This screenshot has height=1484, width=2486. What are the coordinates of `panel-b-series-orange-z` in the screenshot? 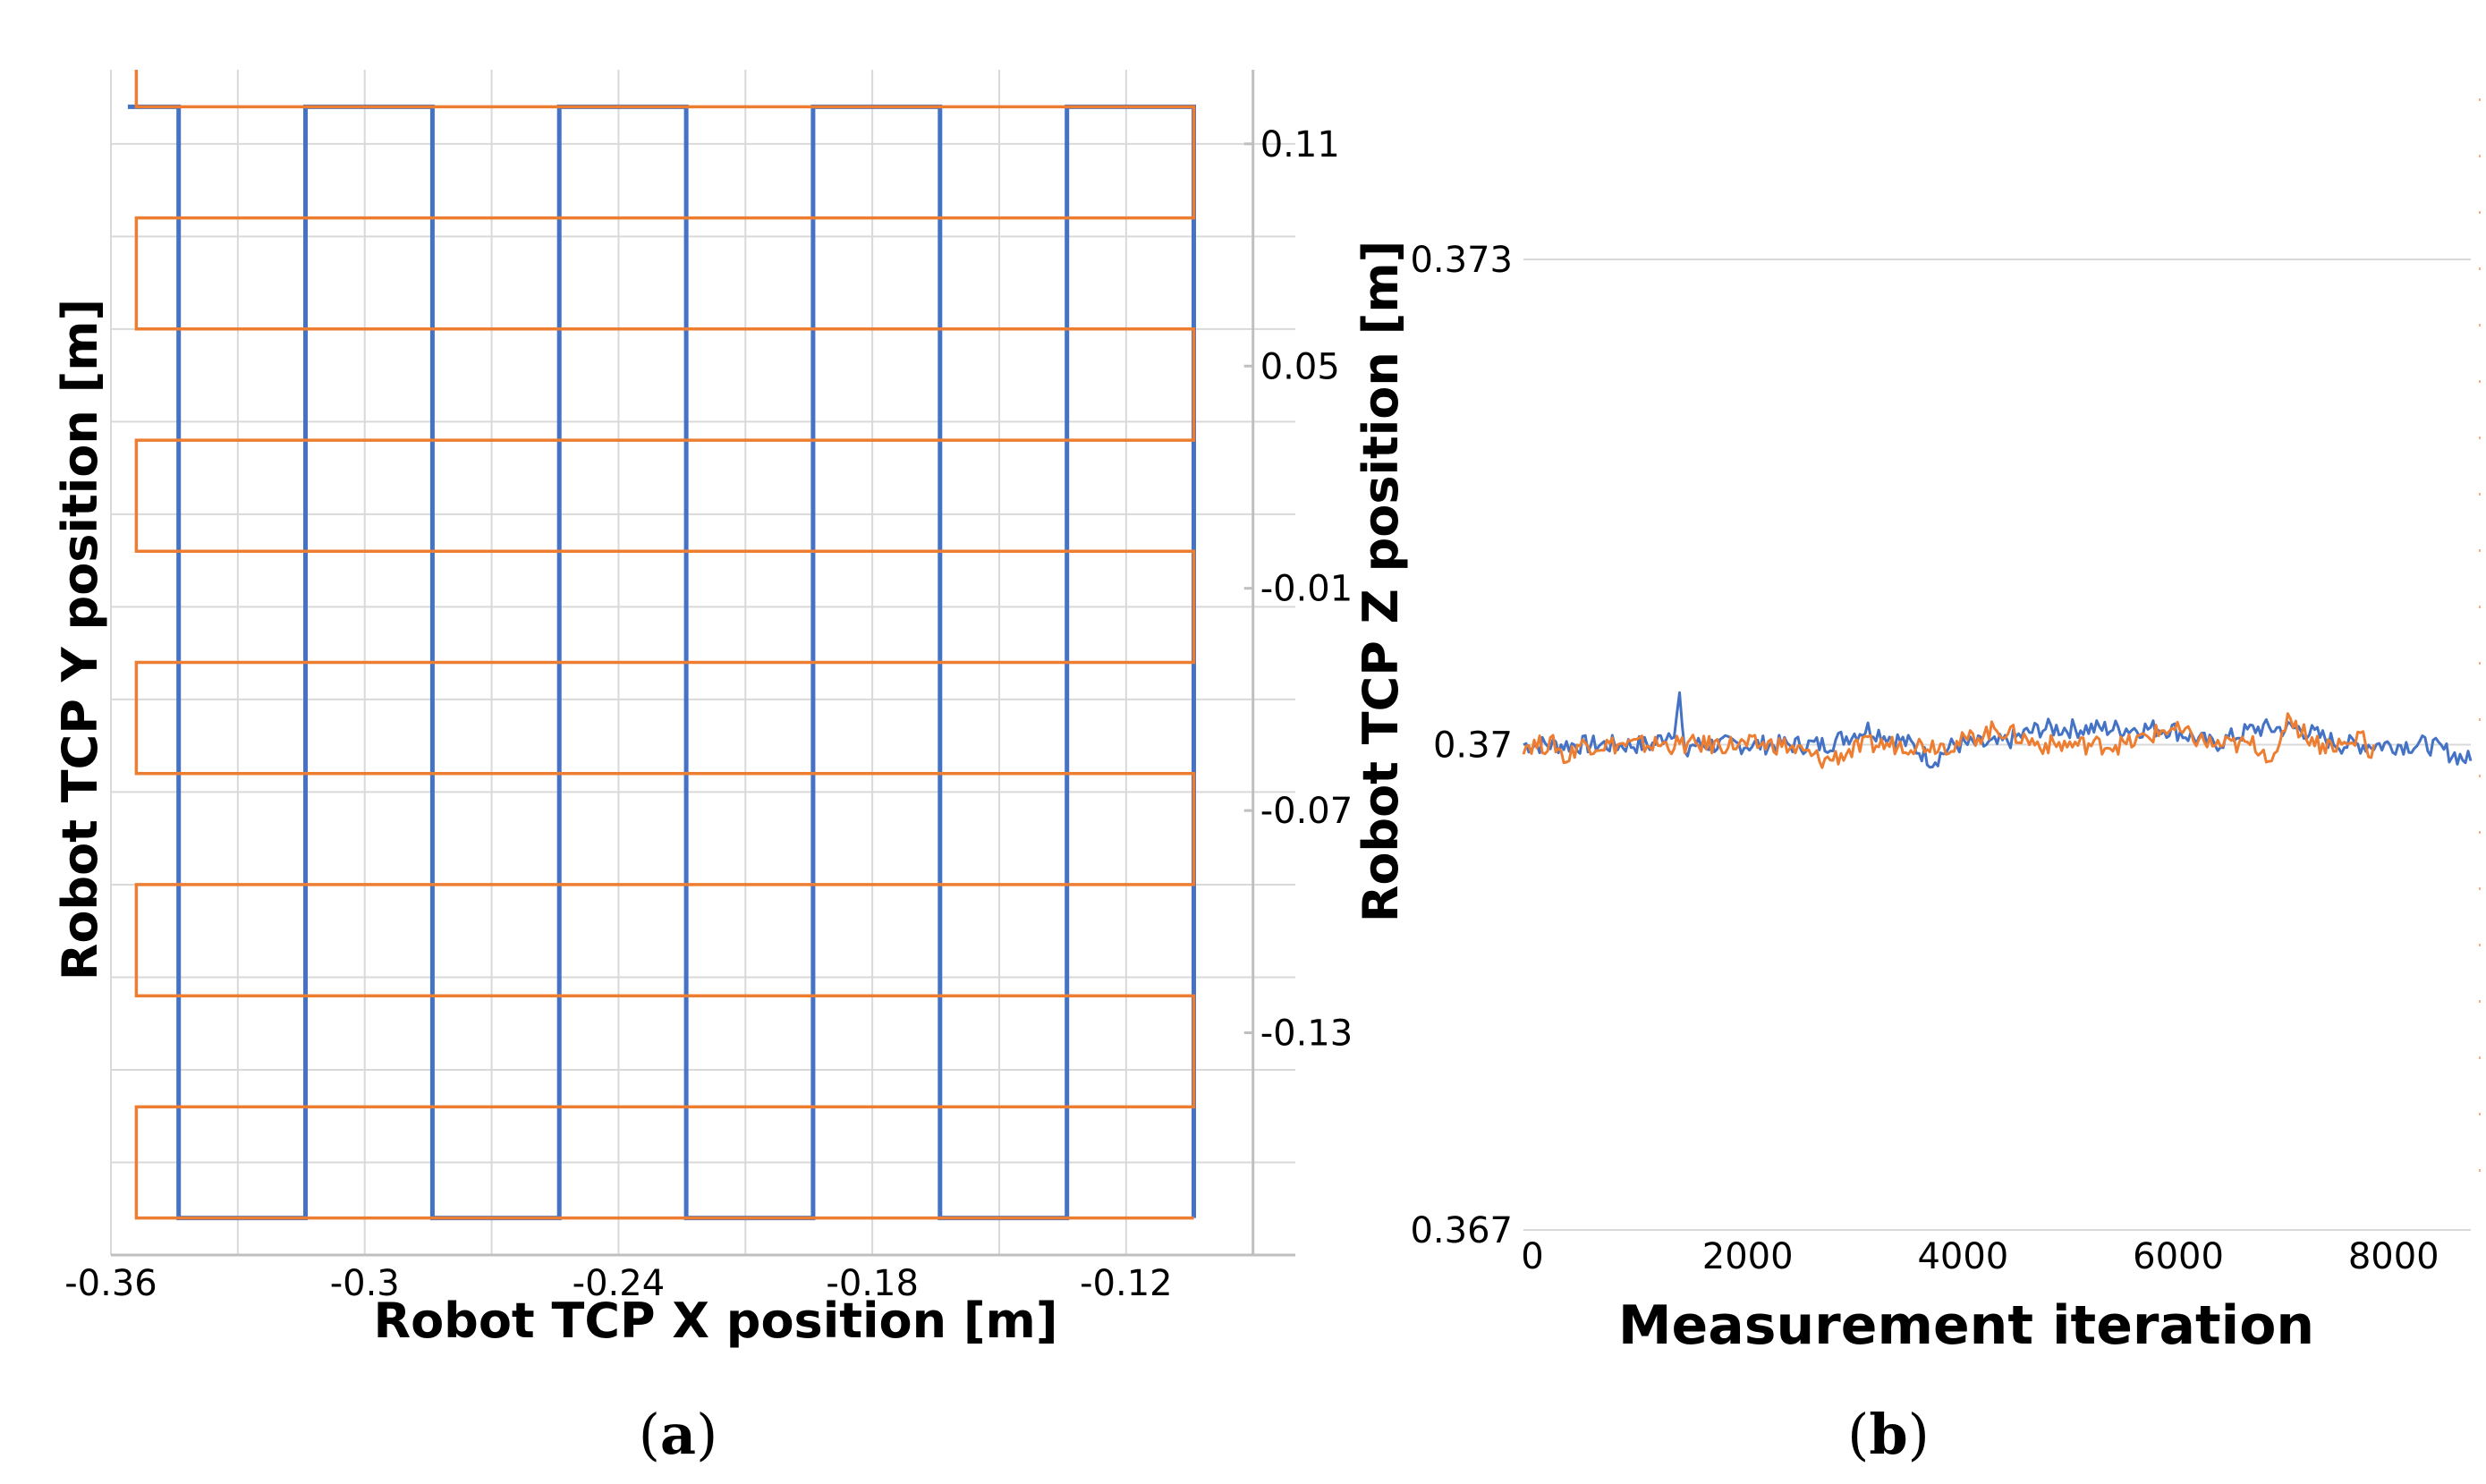 It's located at (1949, 740).